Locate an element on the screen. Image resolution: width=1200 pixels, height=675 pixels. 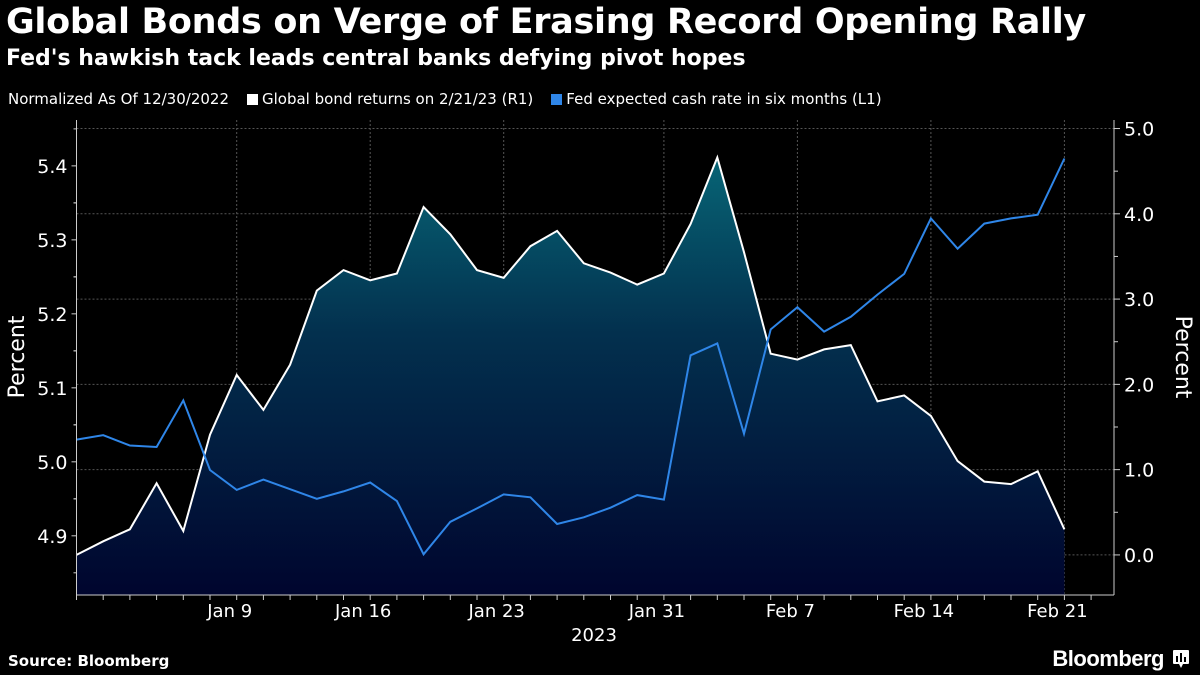
right-tick-label: 1.0 is located at coordinates (1139, 471).